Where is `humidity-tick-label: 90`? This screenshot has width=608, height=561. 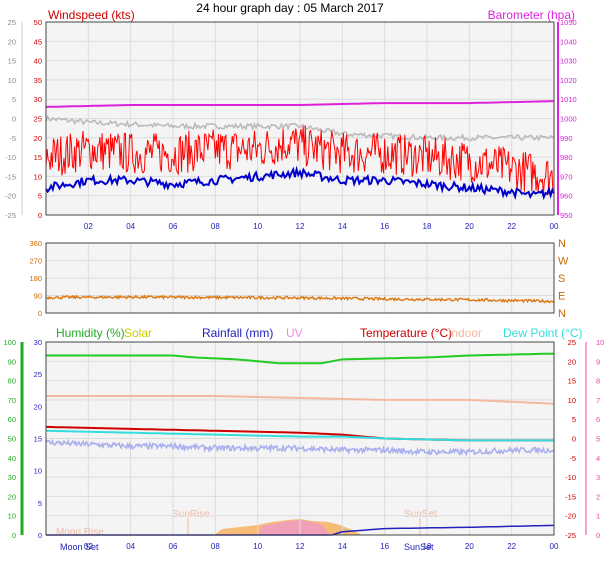
humidity-tick-label: 90 is located at coordinates (12, 361).